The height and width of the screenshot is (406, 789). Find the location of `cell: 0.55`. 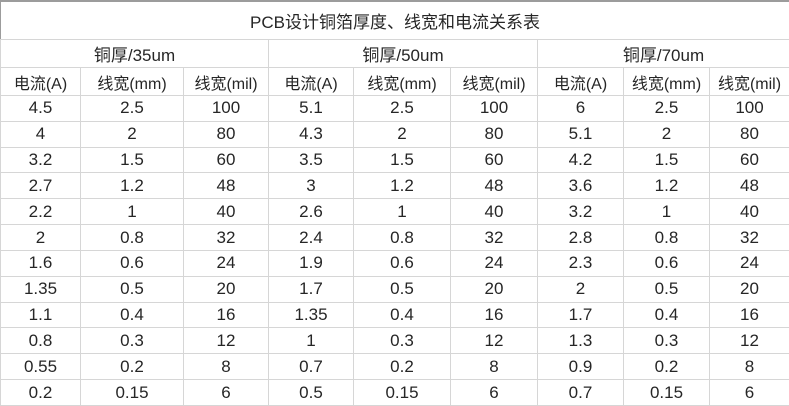

cell: 0.55 is located at coordinates (40, 367).